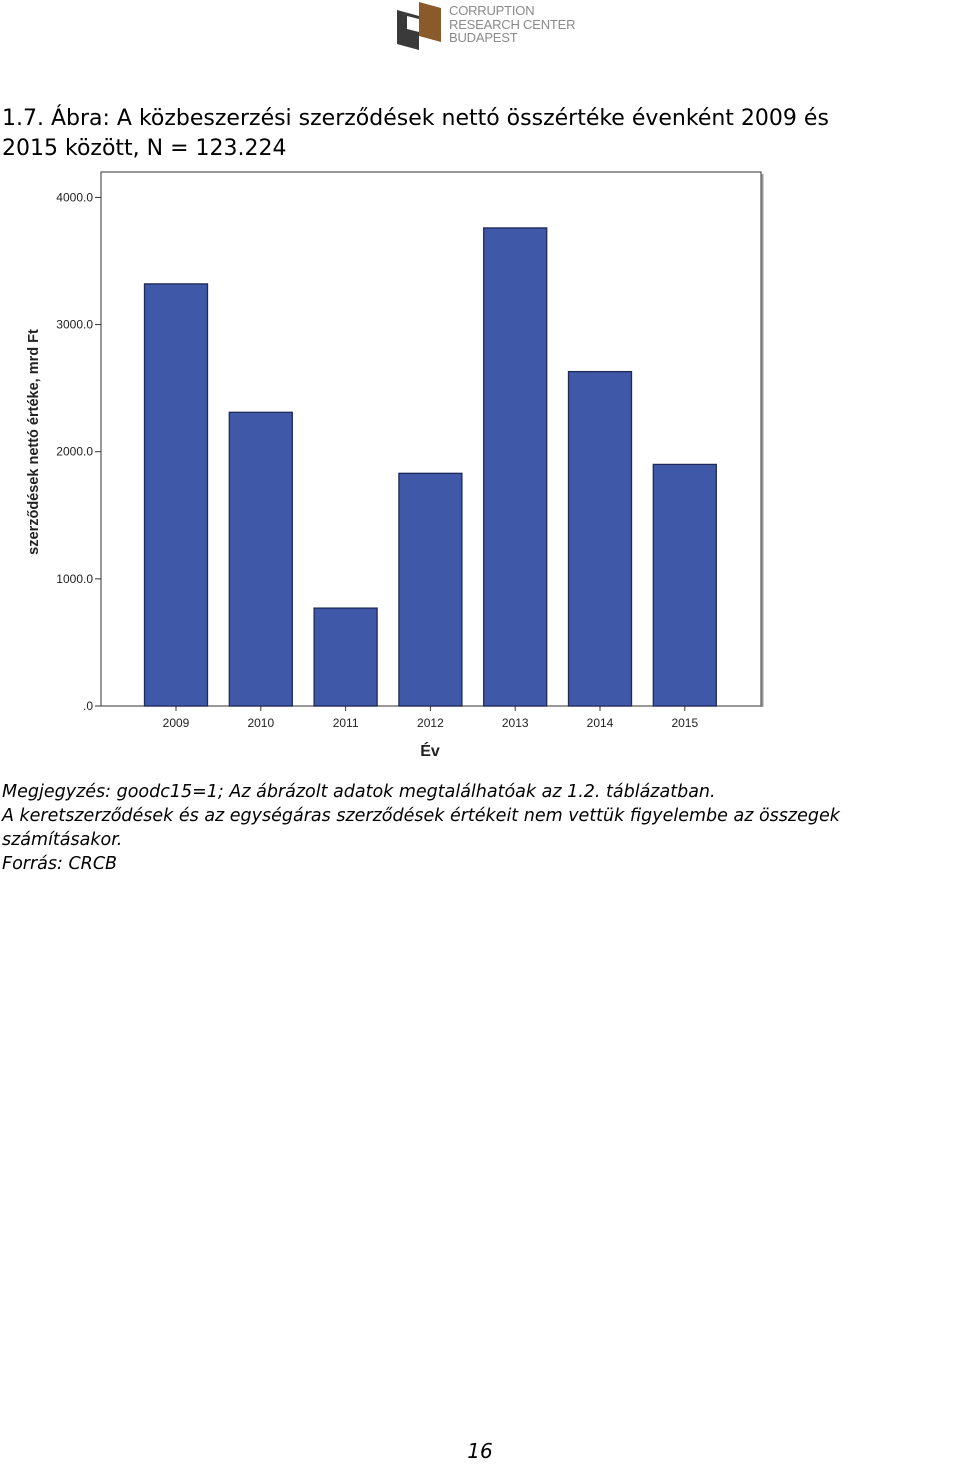  What do you see at coordinates (74, 452) in the screenshot?
I see `y-tick-label: 2000.0` at bounding box center [74, 452].